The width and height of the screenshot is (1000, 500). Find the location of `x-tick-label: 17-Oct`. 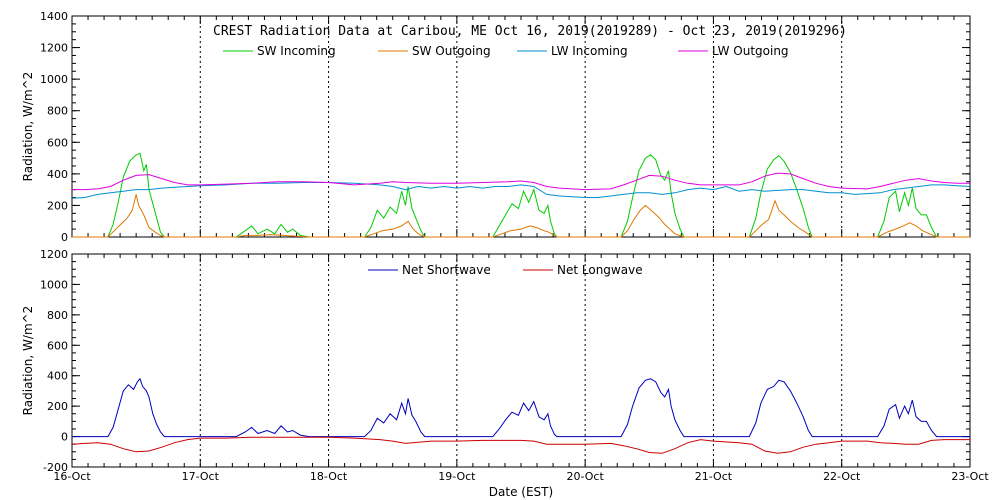

x-tick-label: 17-Oct is located at coordinates (201, 476).